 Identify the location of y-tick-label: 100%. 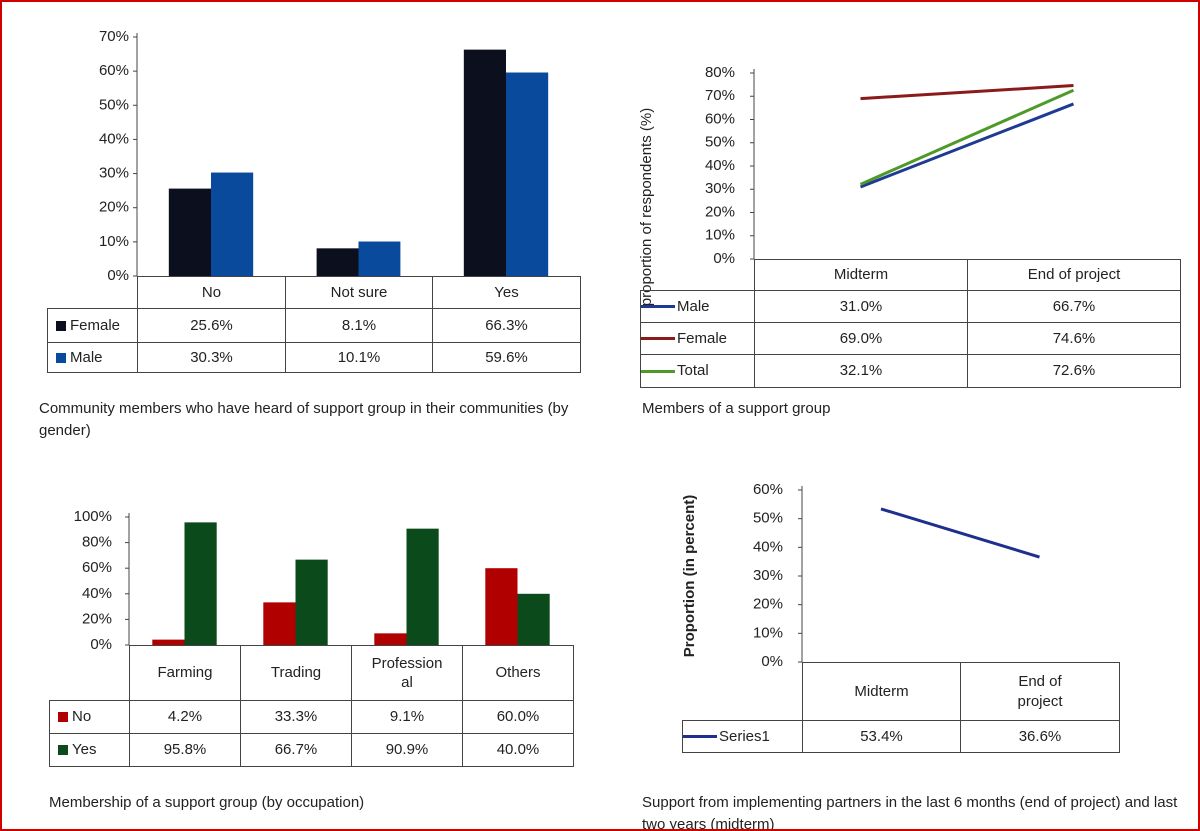
(93, 516).